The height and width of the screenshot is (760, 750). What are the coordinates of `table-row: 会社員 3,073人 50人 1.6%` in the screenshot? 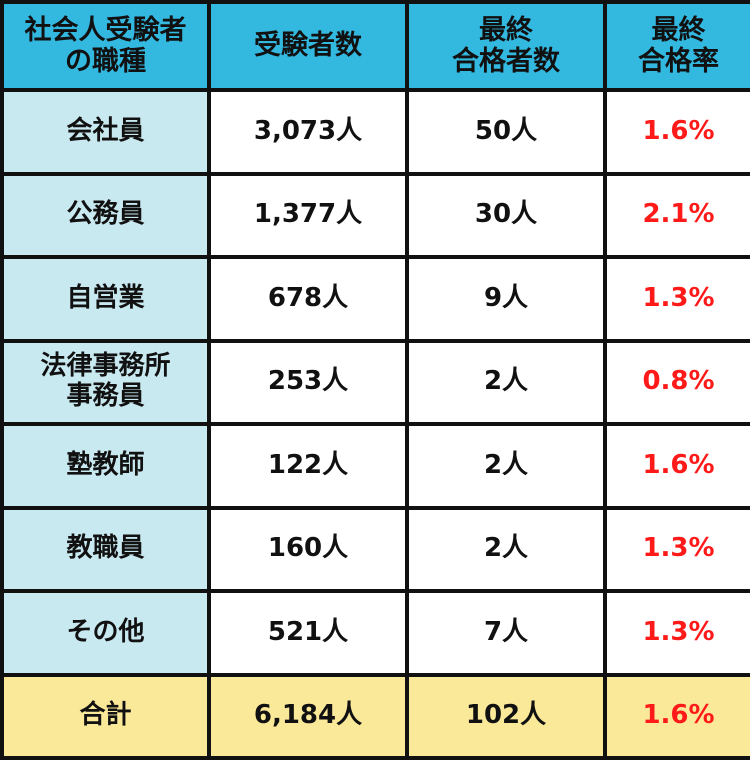 It's located at (375, 132).